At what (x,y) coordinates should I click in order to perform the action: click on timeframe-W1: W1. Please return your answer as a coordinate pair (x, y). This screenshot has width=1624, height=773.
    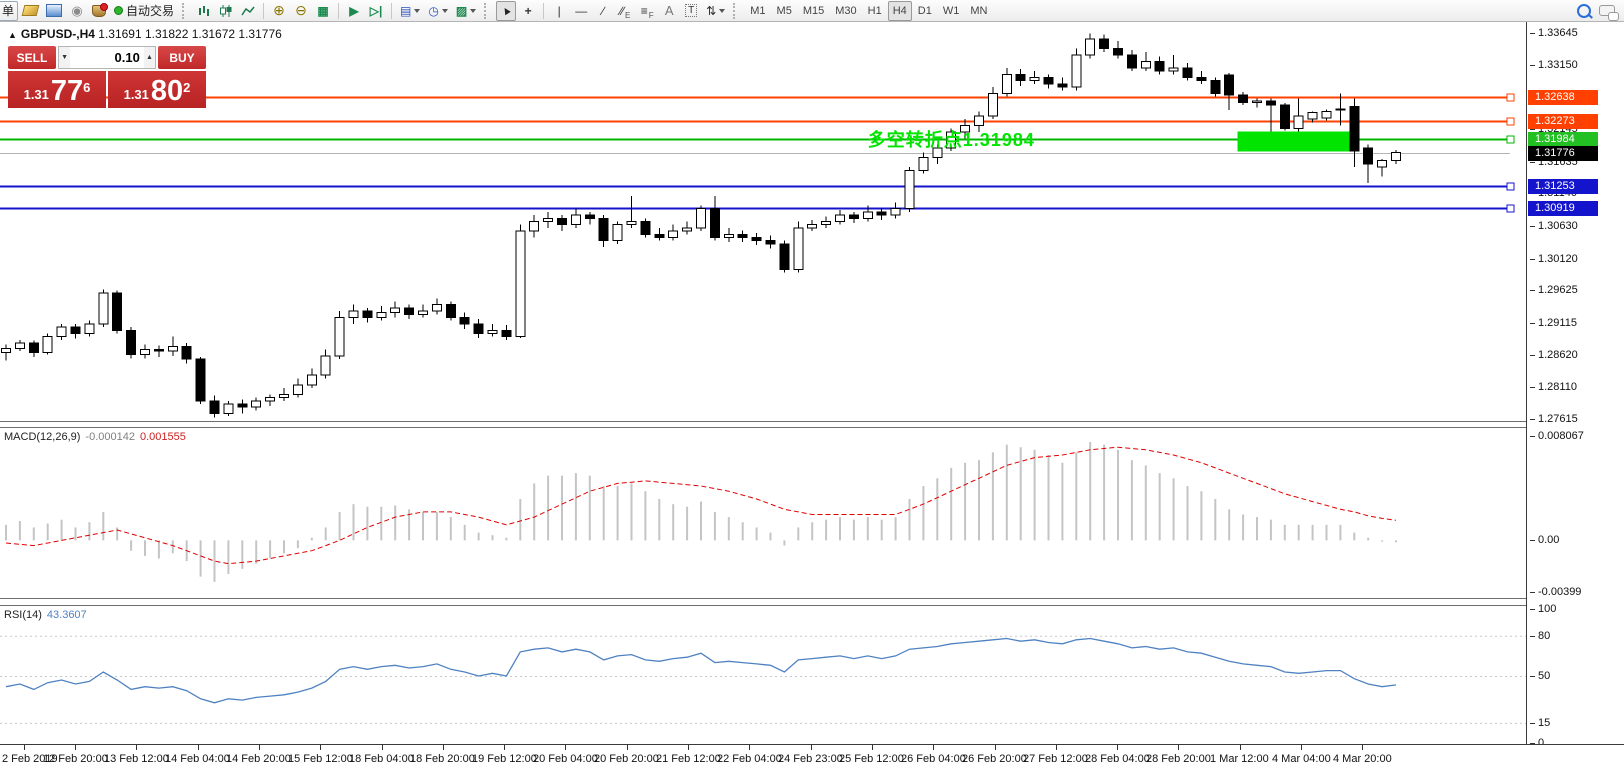
    Looking at the image, I should click on (951, 10).